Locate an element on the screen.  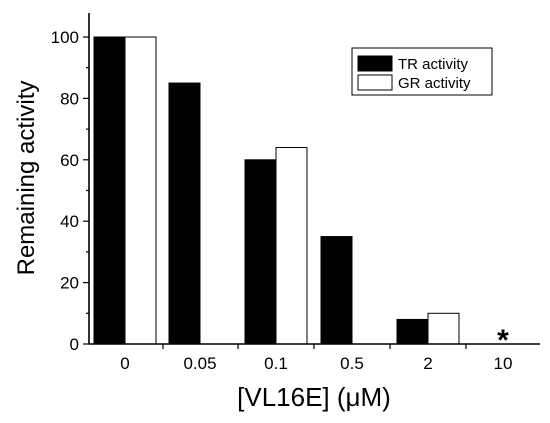
tr-bar-0.05 is located at coordinates (184, 213).